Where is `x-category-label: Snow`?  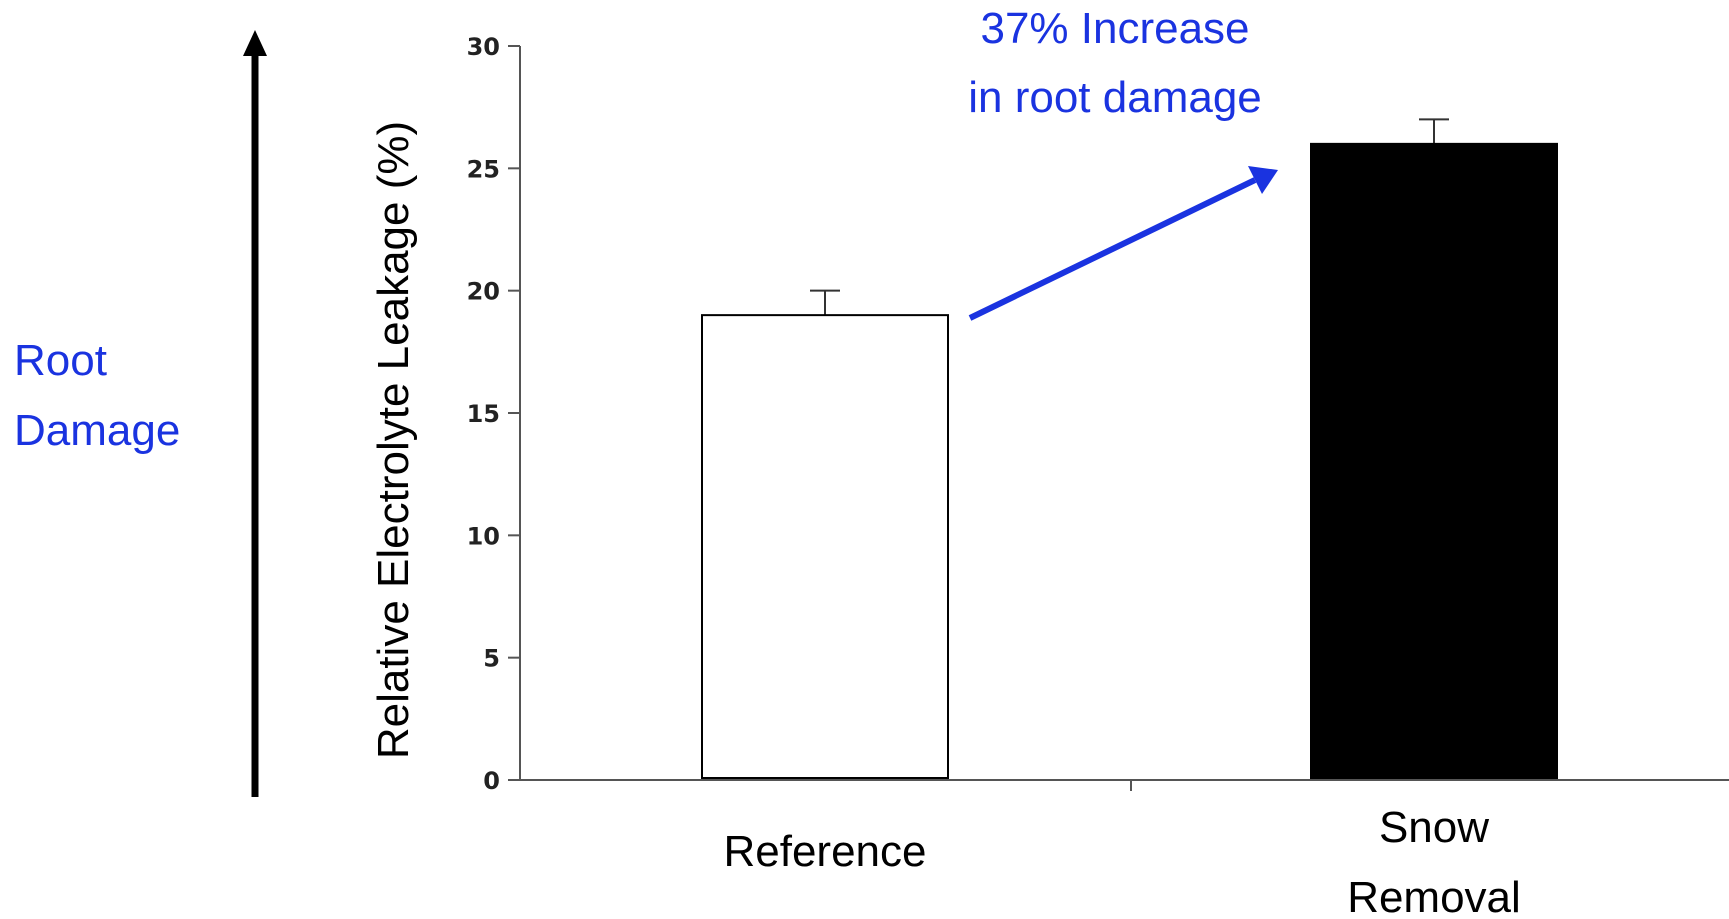
x-category-label: Snow is located at coordinates (1434, 827).